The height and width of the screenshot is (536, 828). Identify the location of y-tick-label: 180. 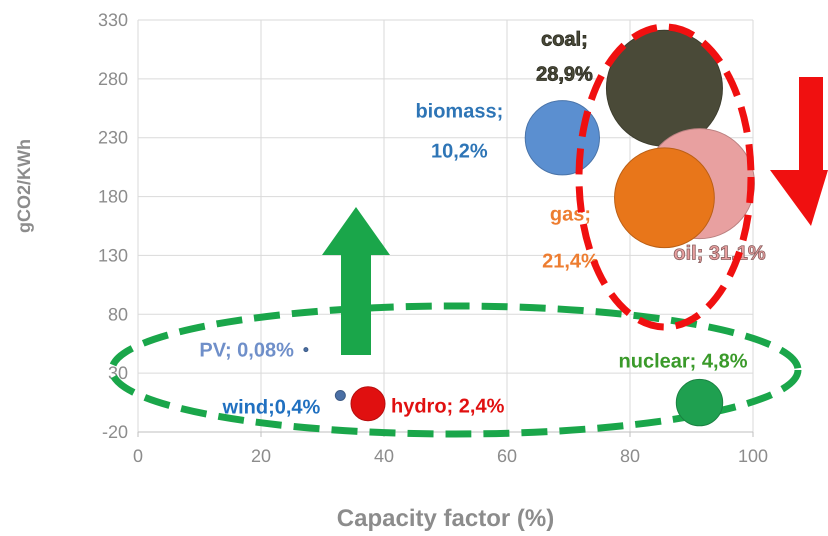
(113, 196).